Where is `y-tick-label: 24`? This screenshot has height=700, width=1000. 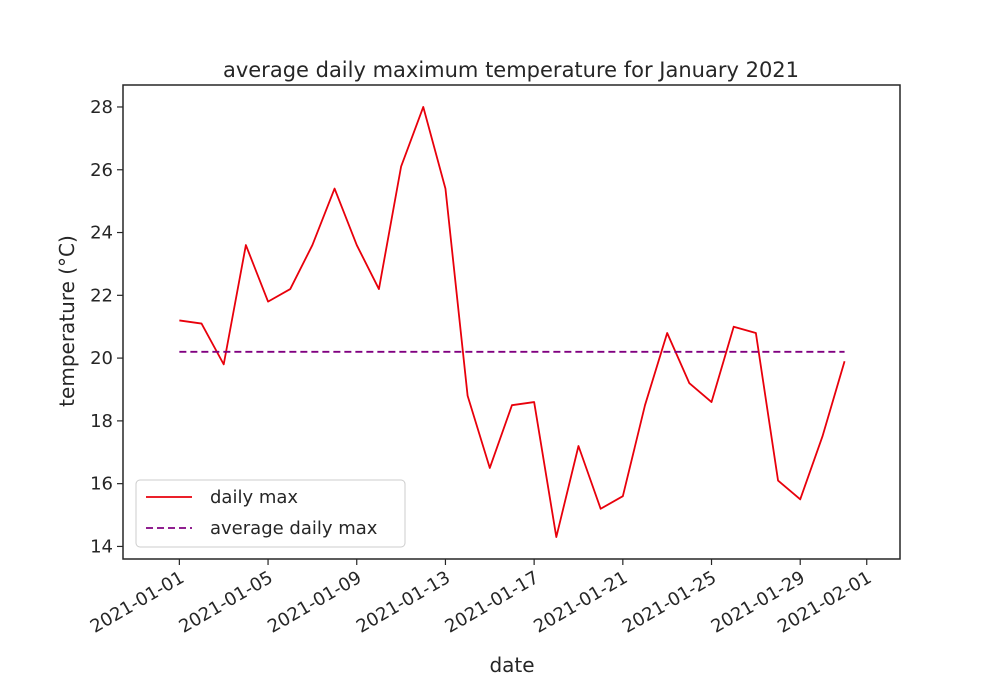 y-tick-label: 24 is located at coordinates (101, 233).